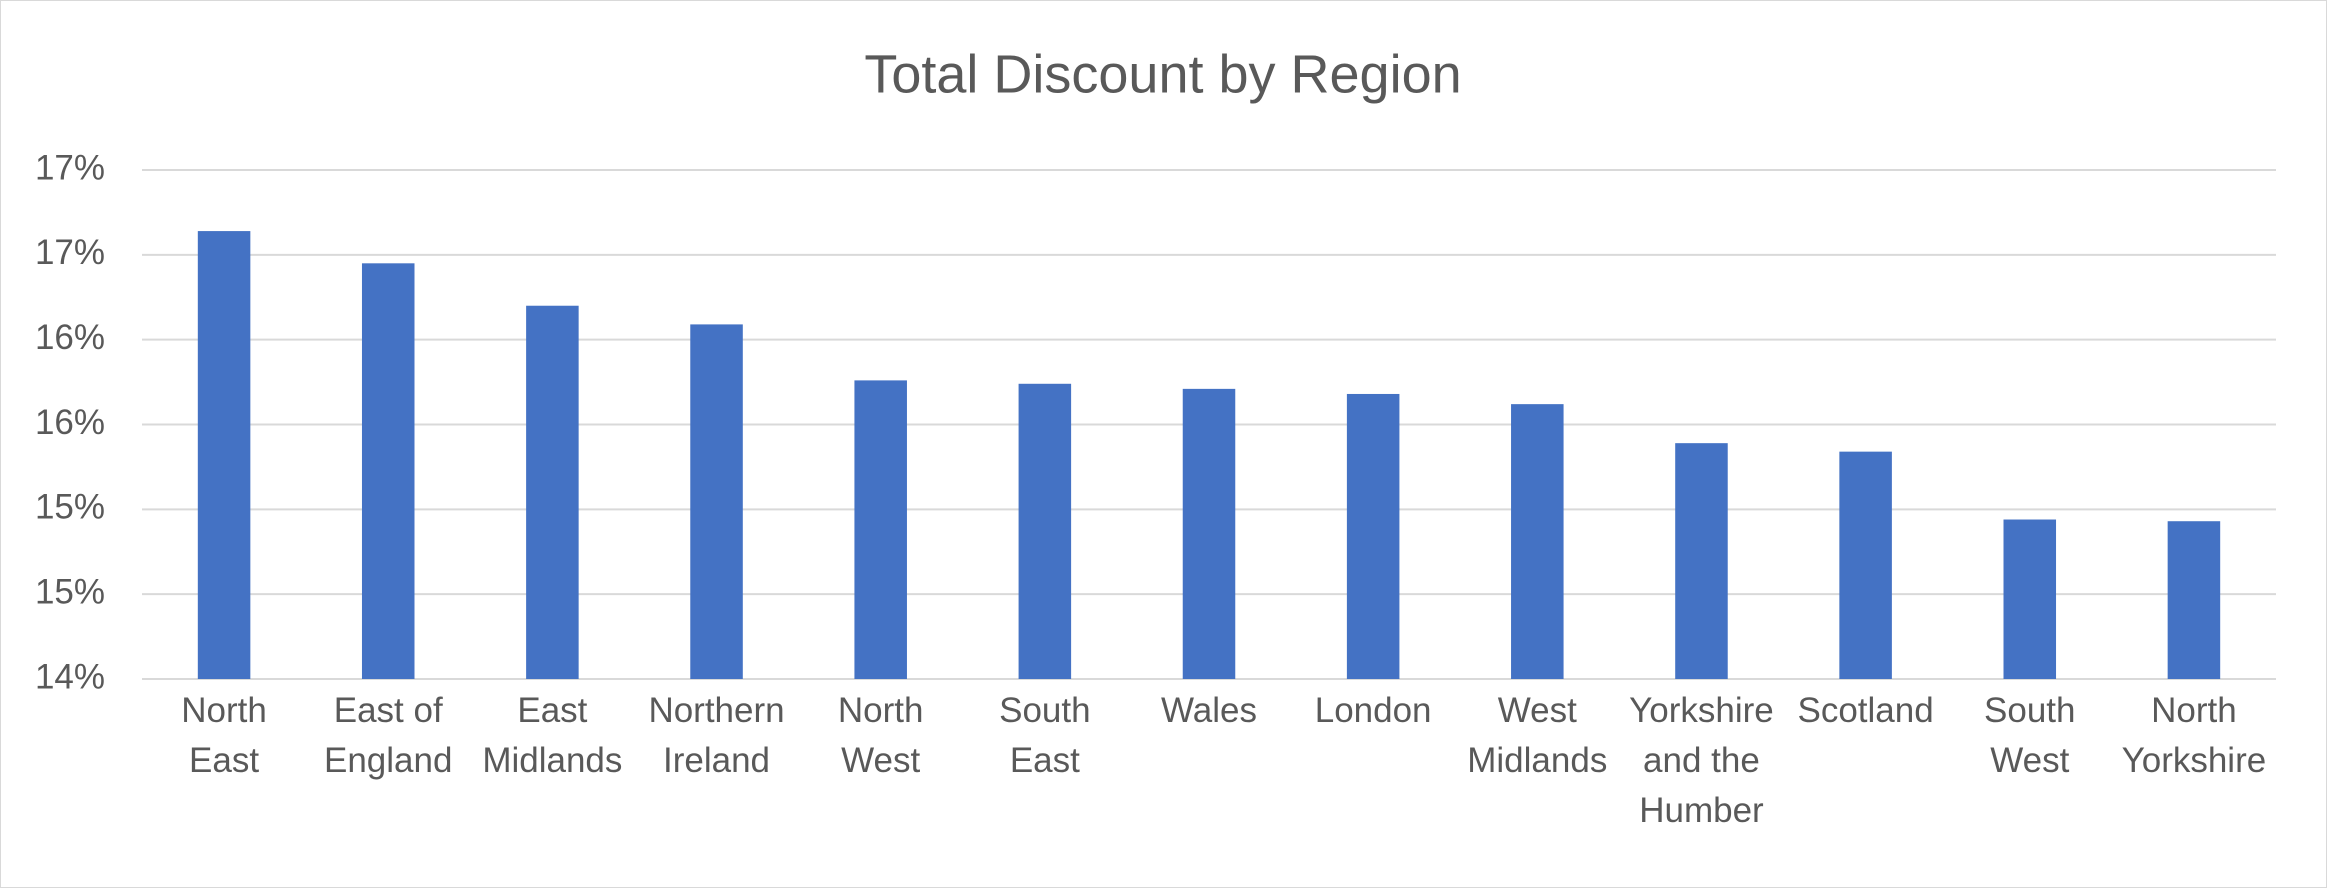 The image size is (2327, 888). What do you see at coordinates (552, 735) in the screenshot?
I see `x-tick-label: East Midlands` at bounding box center [552, 735].